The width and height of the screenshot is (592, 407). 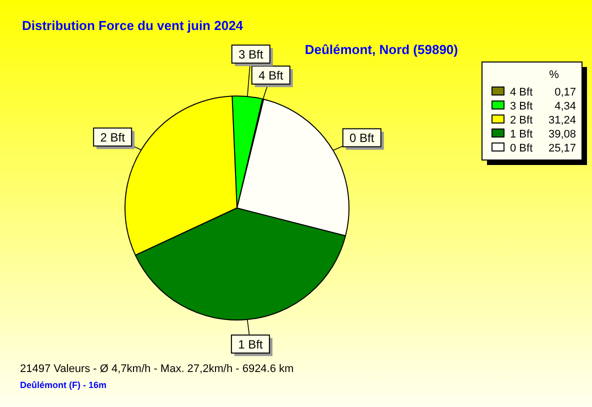 I want to click on slice-label: 2 Bft, so click(x=113, y=137).